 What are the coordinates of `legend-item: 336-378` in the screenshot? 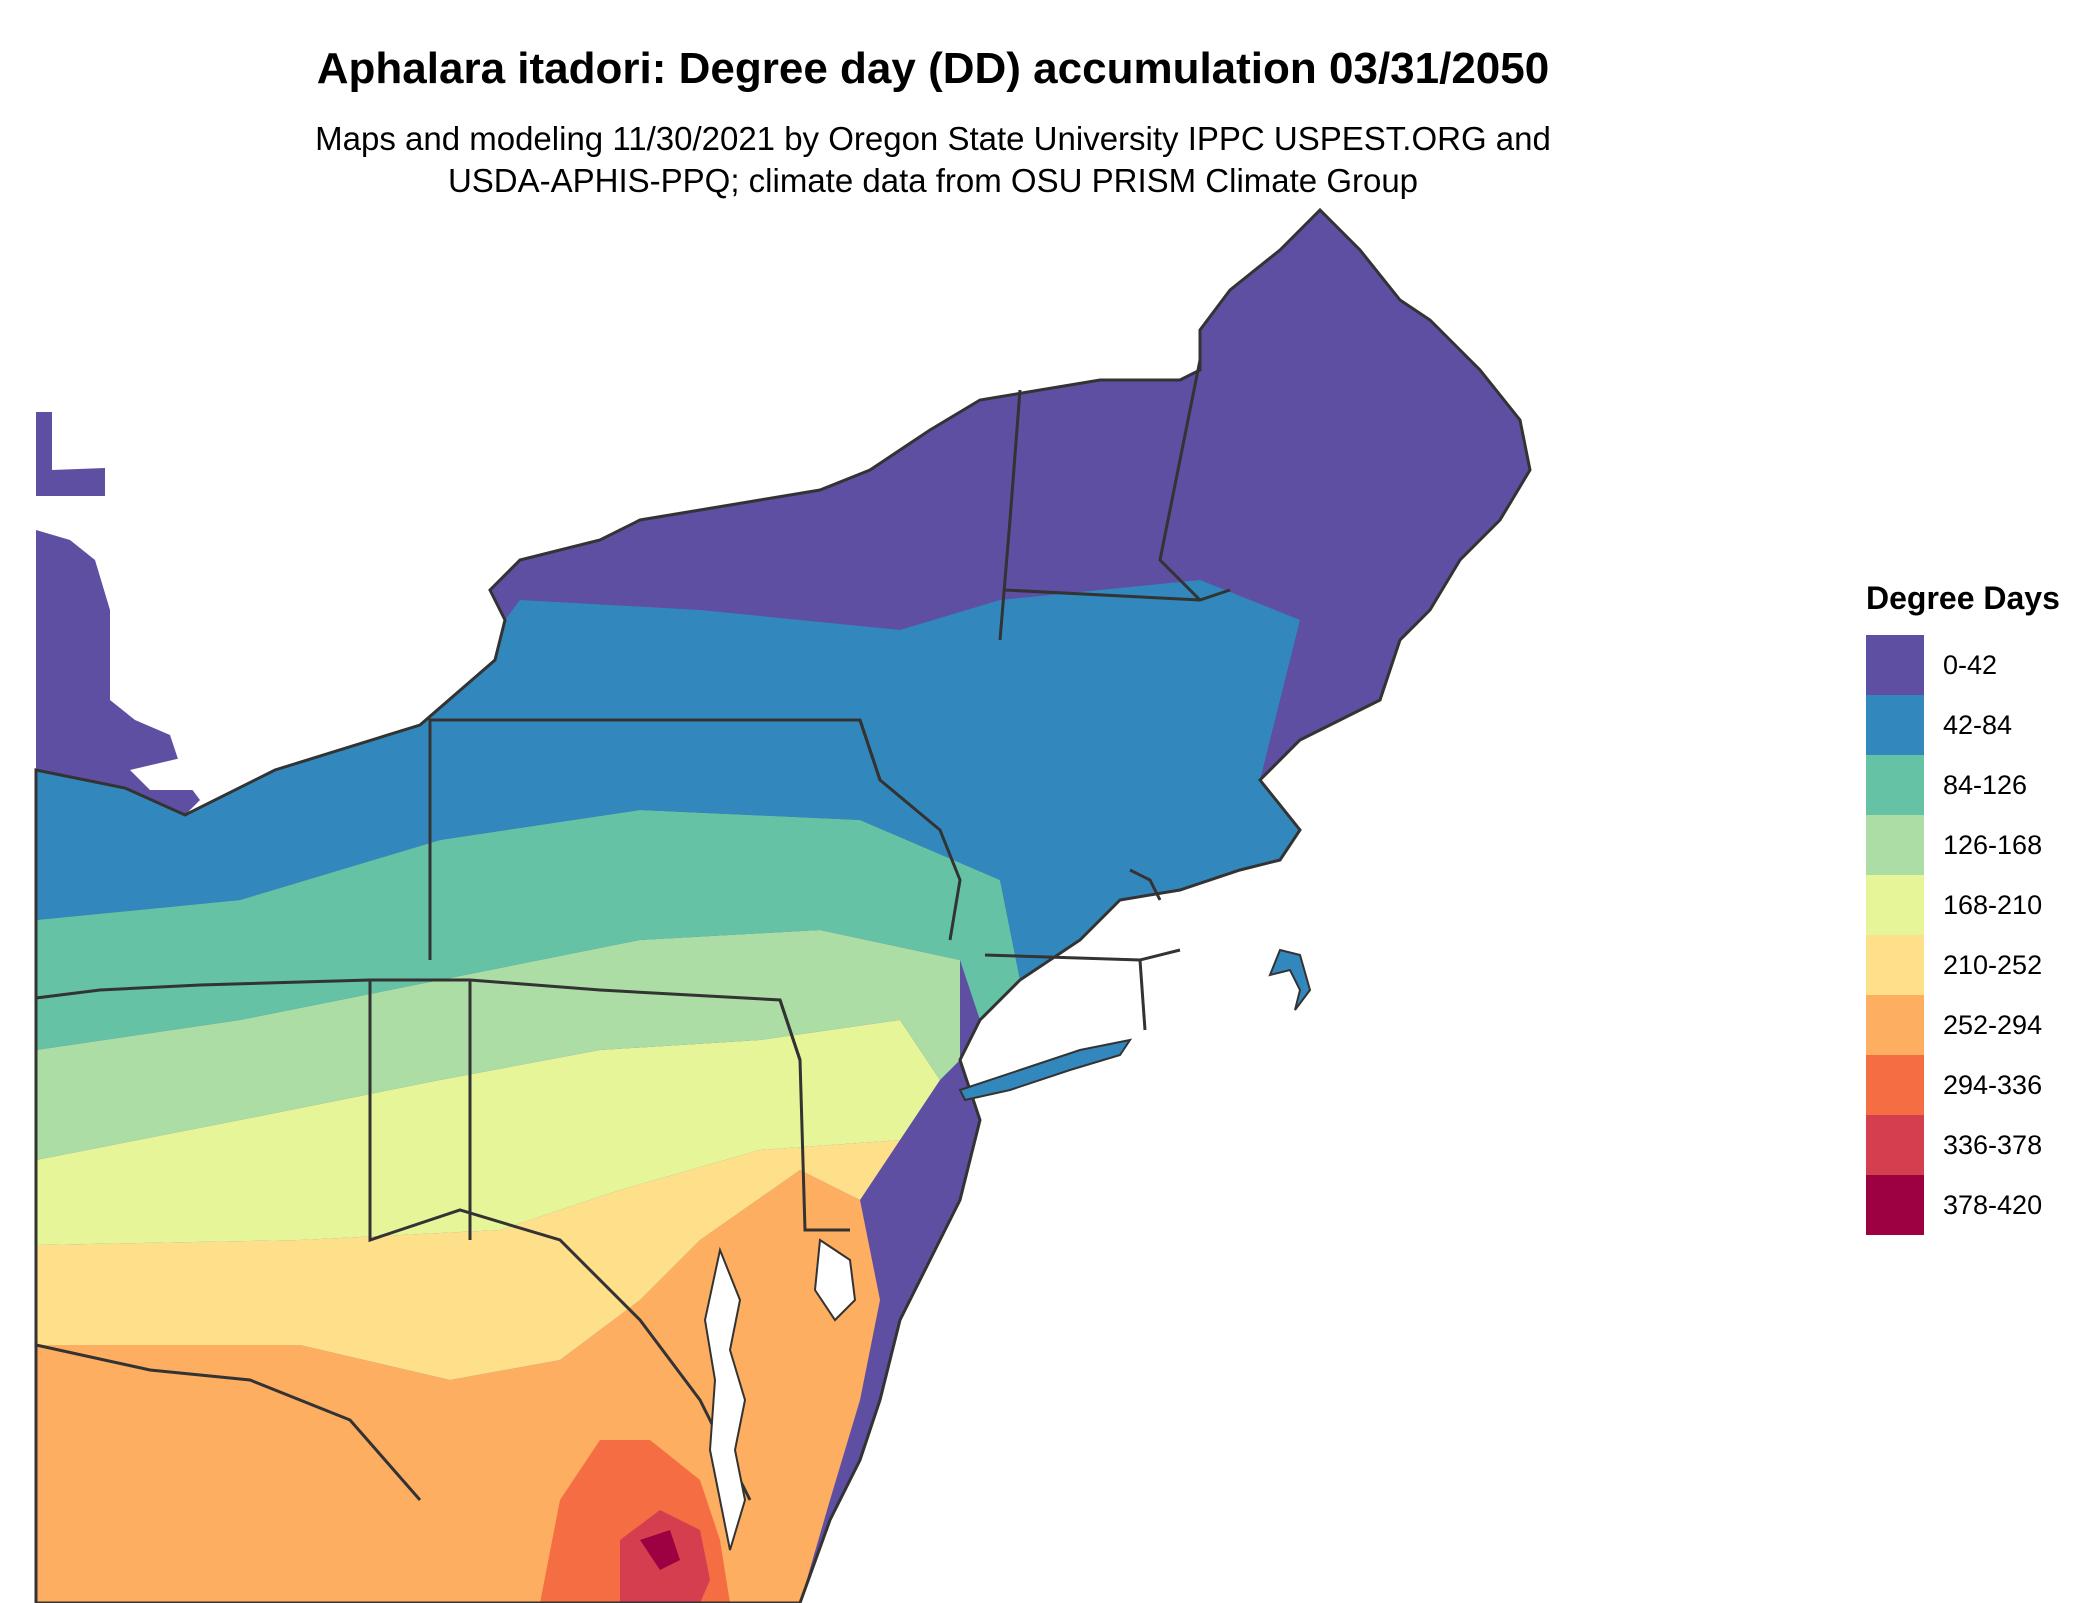 It's located at (1976, 1145).